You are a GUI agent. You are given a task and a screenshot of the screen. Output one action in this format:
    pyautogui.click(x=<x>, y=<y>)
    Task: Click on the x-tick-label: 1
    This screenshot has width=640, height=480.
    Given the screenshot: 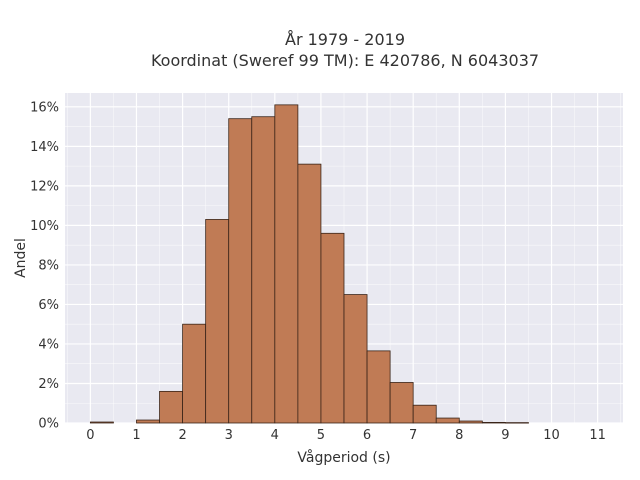 What is the action you would take?
    pyautogui.click(x=136, y=435)
    